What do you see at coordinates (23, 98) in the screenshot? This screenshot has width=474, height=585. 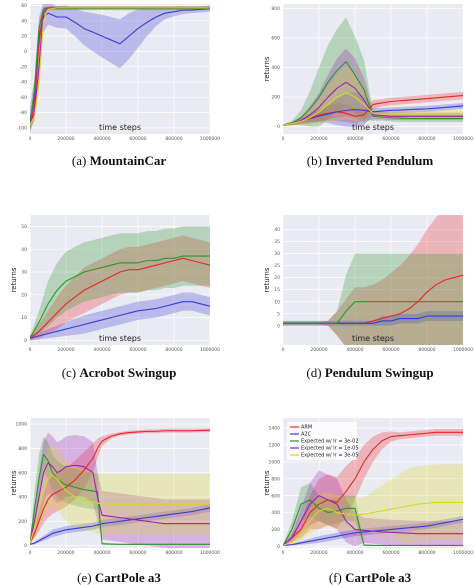 I see `y-tick-label: -60` at bounding box center [23, 98].